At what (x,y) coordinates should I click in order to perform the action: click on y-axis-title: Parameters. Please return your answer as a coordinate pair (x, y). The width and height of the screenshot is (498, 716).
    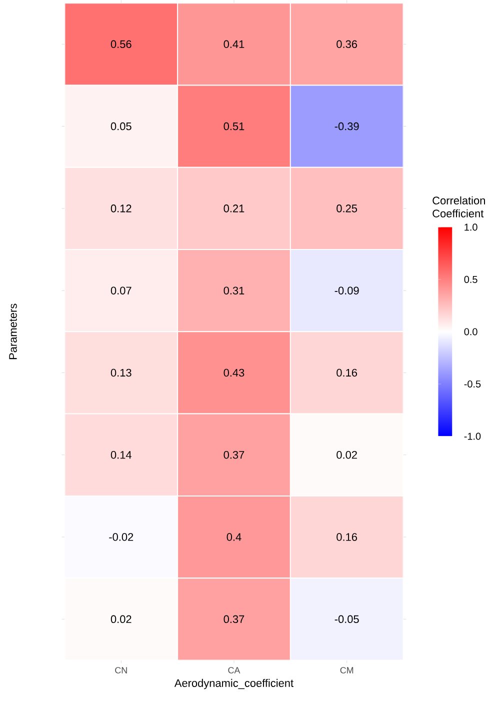
    Looking at the image, I should click on (13, 332).